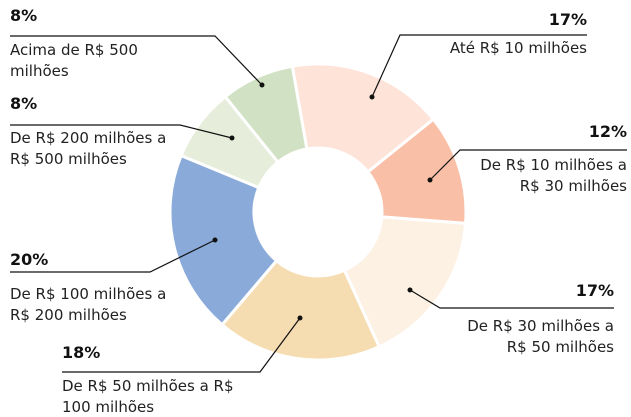 Image resolution: width=631 pixels, height=417 pixels. I want to click on category-label: De R$ 50 milhões a R$ 100 milhões, so click(148, 396).